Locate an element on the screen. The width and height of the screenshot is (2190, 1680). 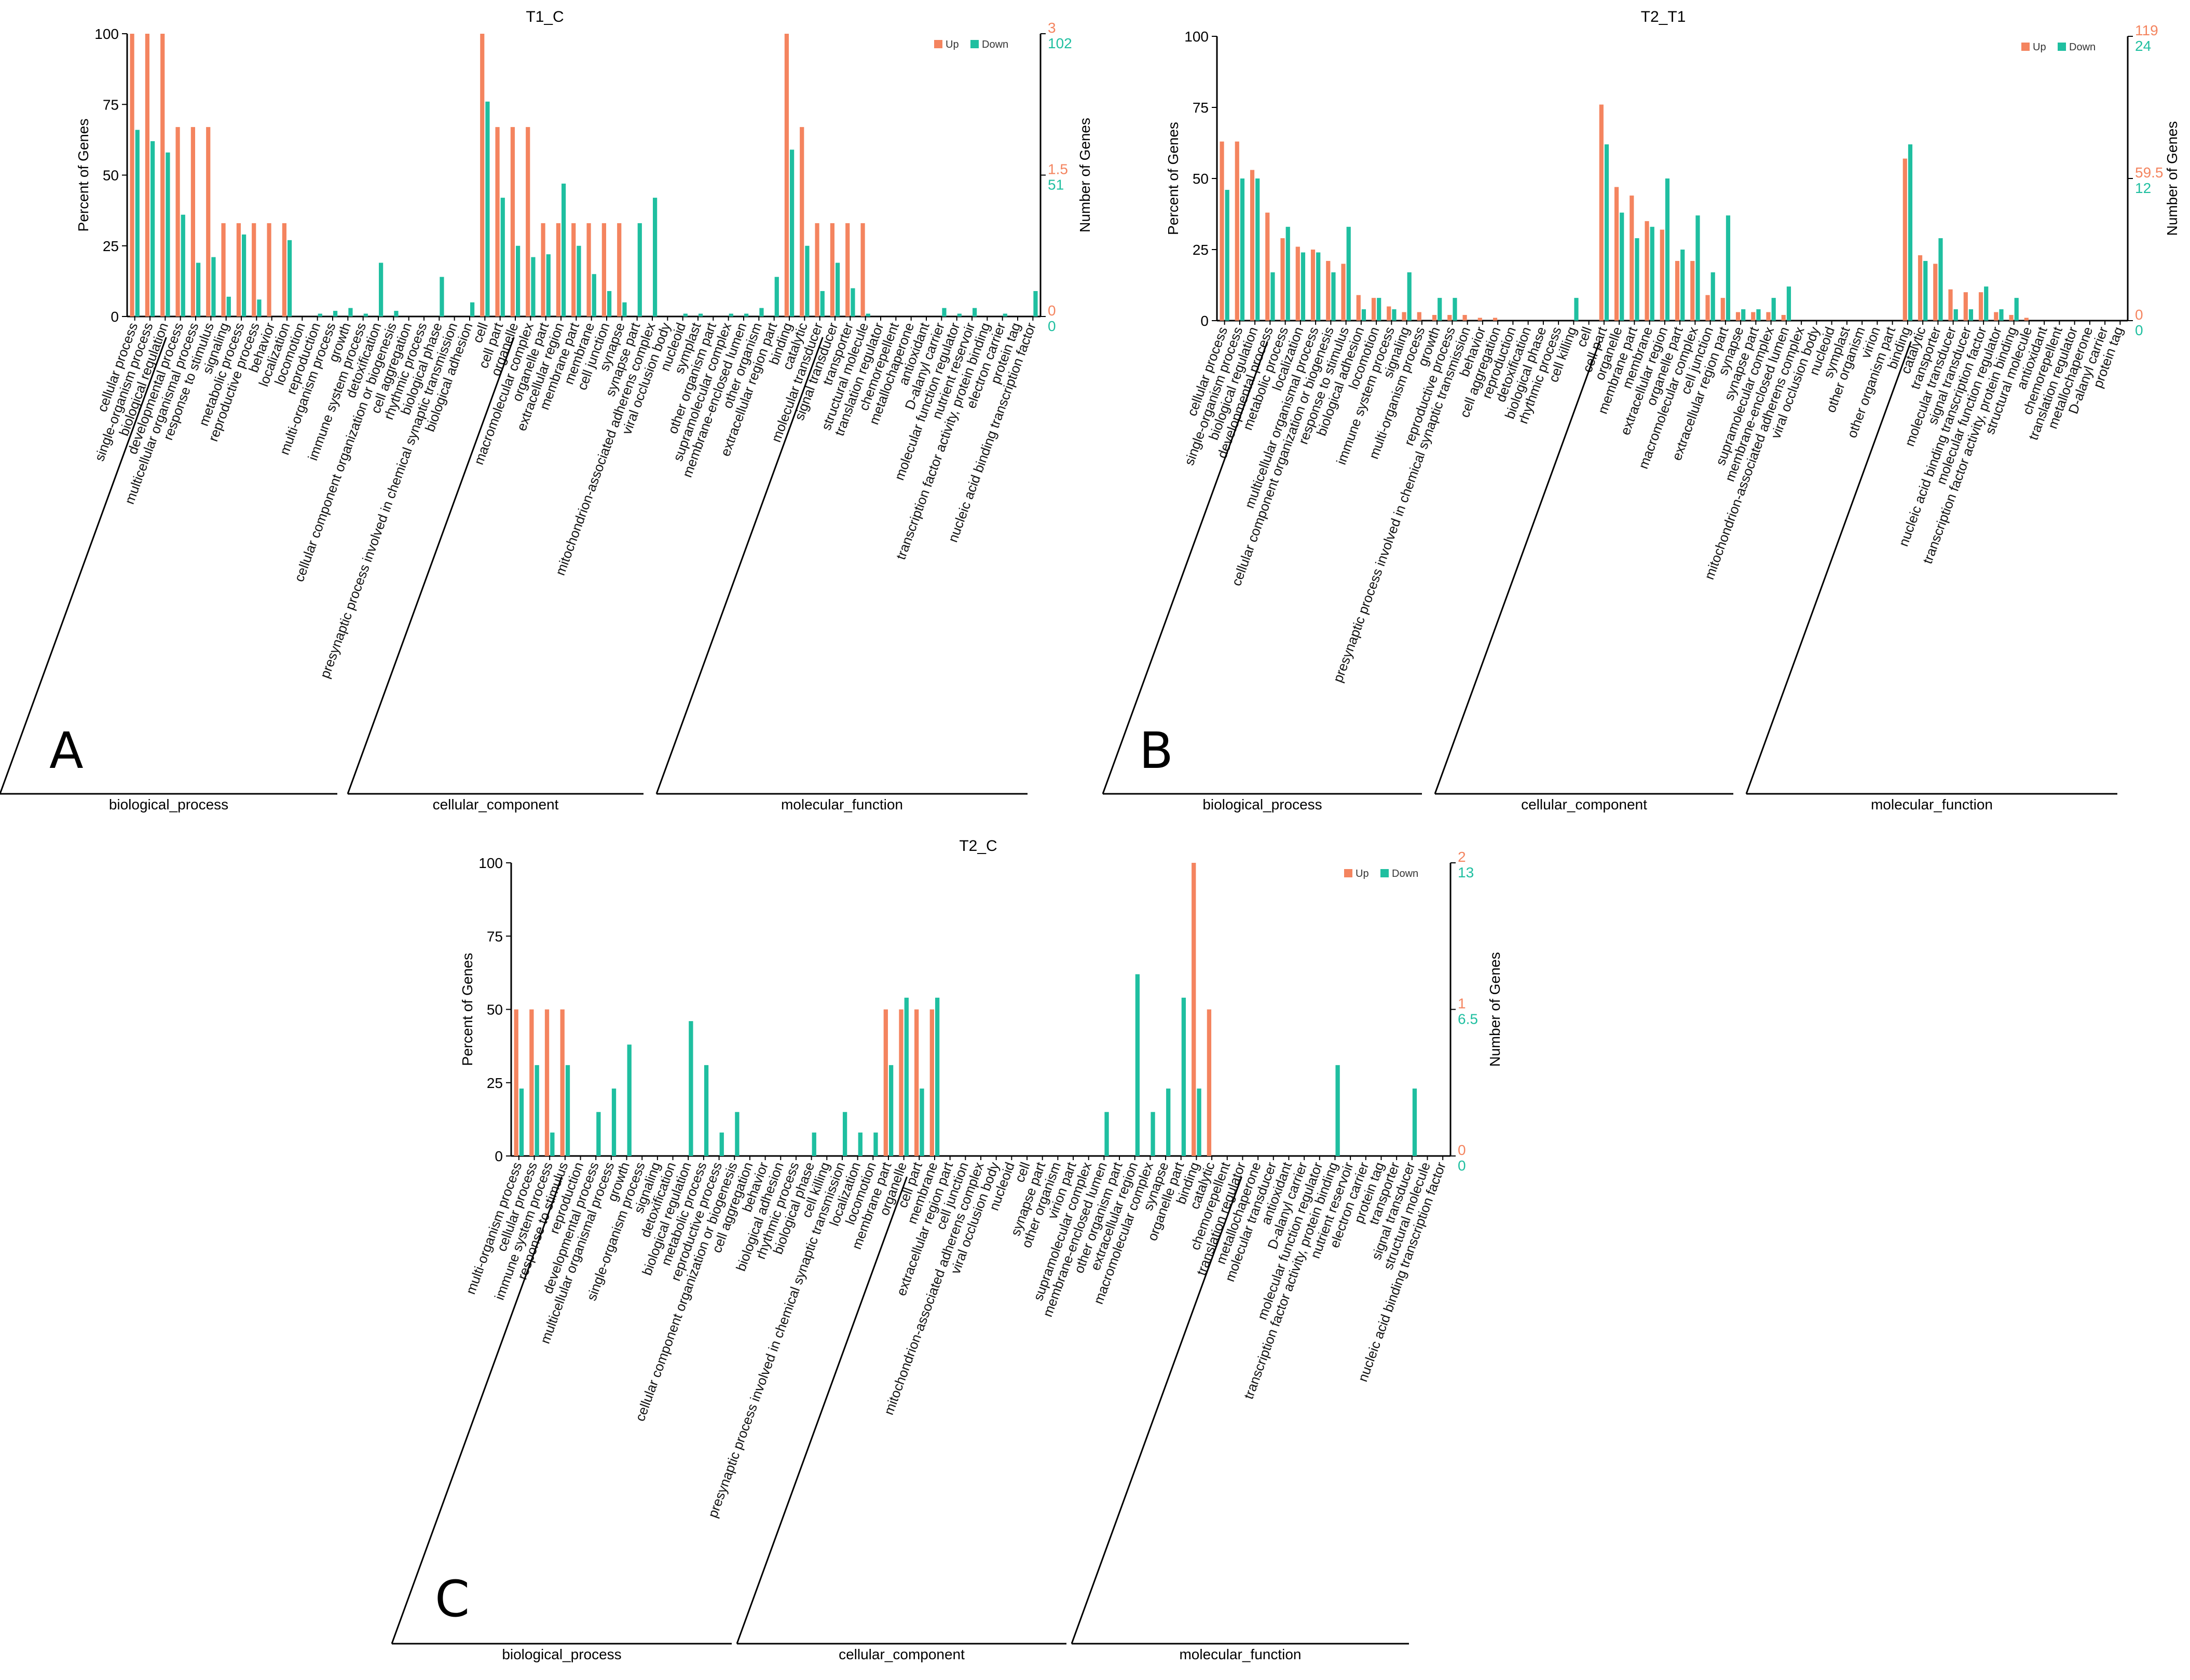
y2-down-tick-label: 24 is located at coordinates (2143, 46).